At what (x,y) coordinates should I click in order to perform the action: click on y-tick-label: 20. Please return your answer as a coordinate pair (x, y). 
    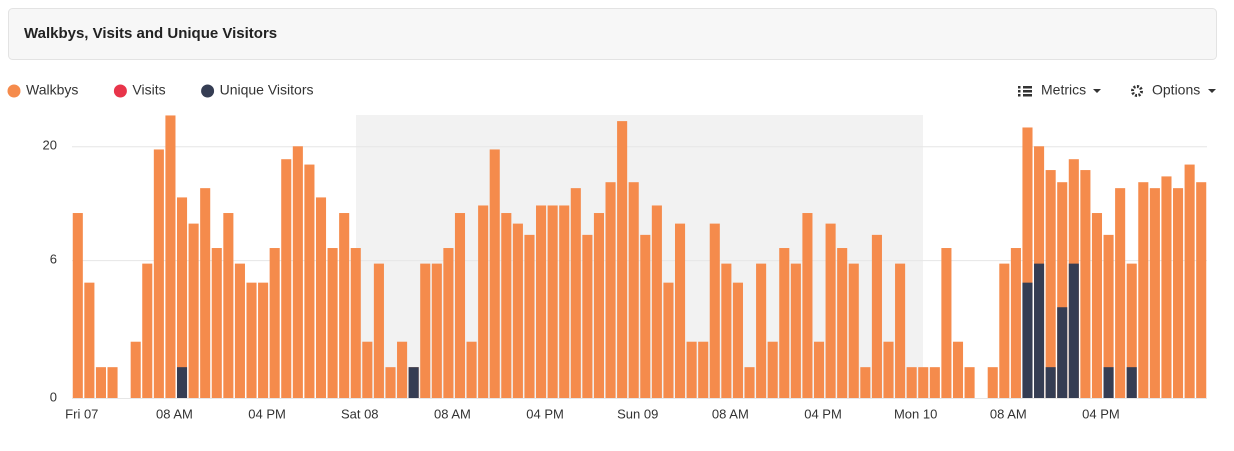
    Looking at the image, I should click on (50, 145).